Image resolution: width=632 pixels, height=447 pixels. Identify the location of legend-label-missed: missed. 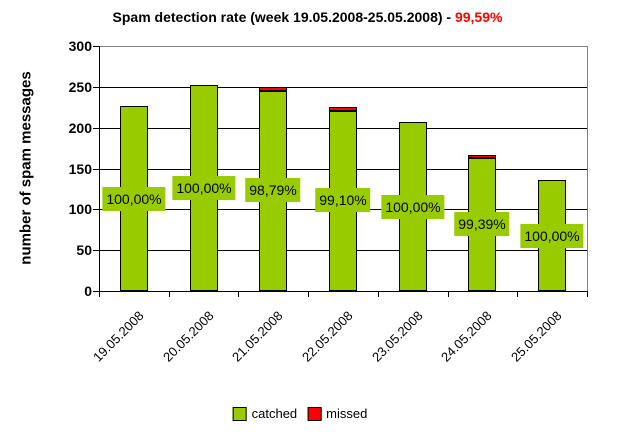
(347, 413).